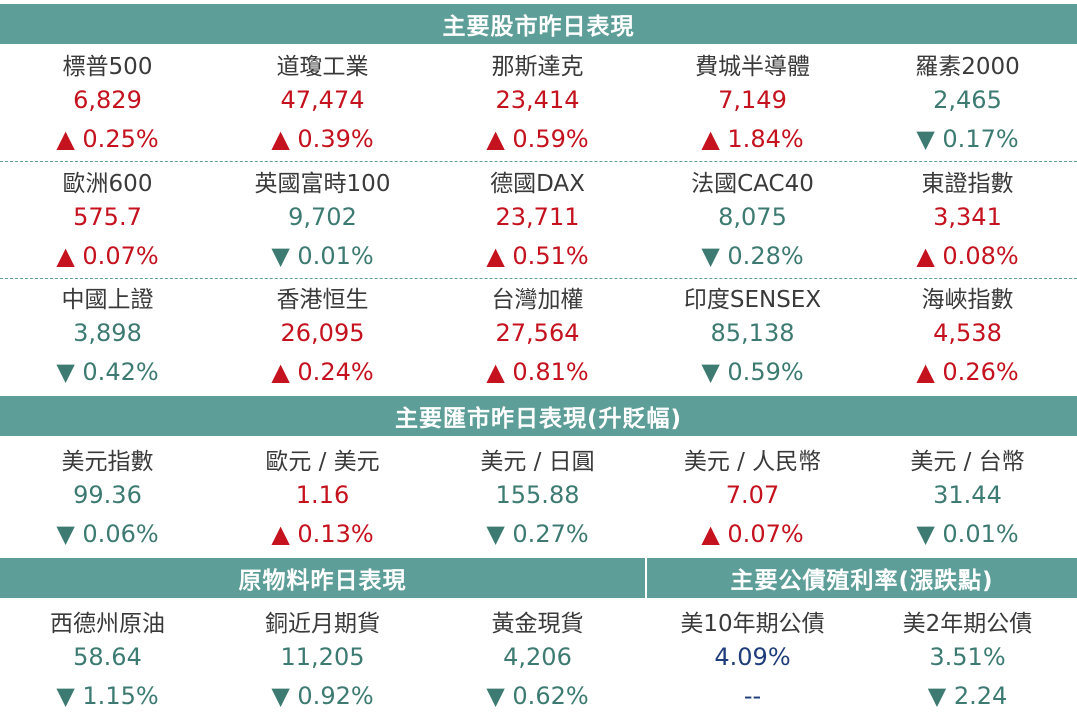 Image resolution: width=1077 pixels, height=718 pixels. What do you see at coordinates (537, 333) in the screenshot?
I see `quote-value: 27,564` at bounding box center [537, 333].